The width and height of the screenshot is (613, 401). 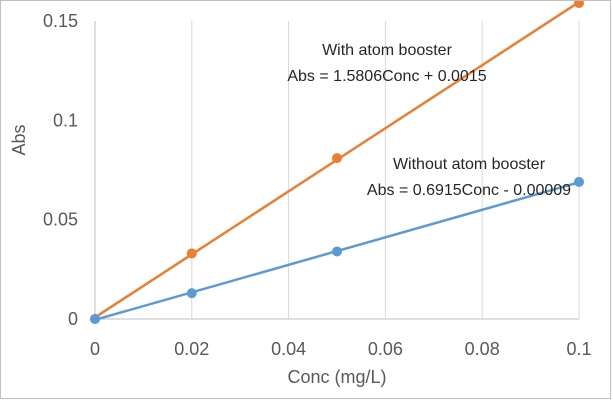 What do you see at coordinates (60, 220) in the screenshot?
I see `y-tick-label: 0.05` at bounding box center [60, 220].